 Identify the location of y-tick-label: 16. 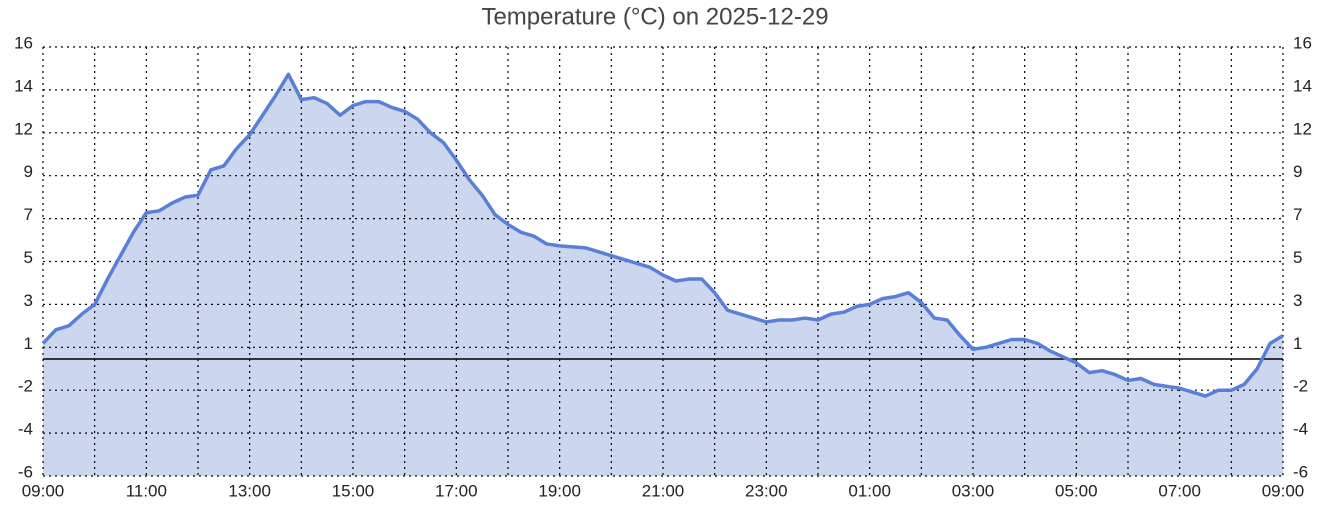
(23, 42).